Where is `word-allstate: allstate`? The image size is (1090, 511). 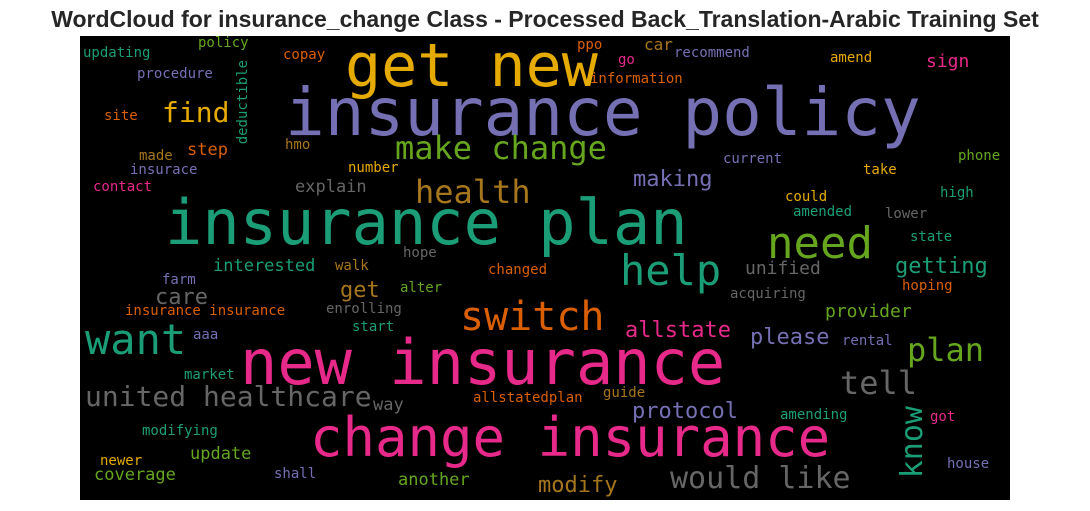 word-allstate: allstate is located at coordinates (678, 330).